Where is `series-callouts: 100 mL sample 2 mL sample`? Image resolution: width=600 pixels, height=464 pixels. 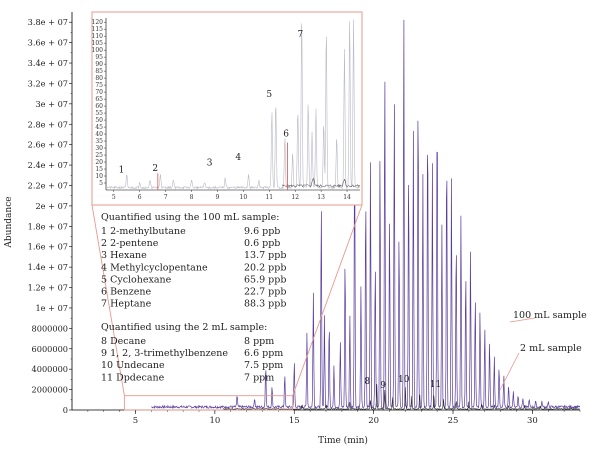 series-callouts: 100 mL sample 2 mL sample is located at coordinates (543, 350).